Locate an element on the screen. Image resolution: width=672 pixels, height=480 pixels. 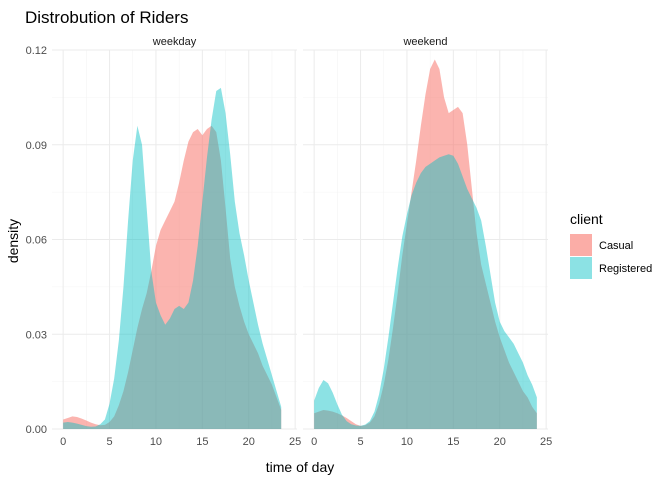
legend-key-registered is located at coordinates (581, 268).